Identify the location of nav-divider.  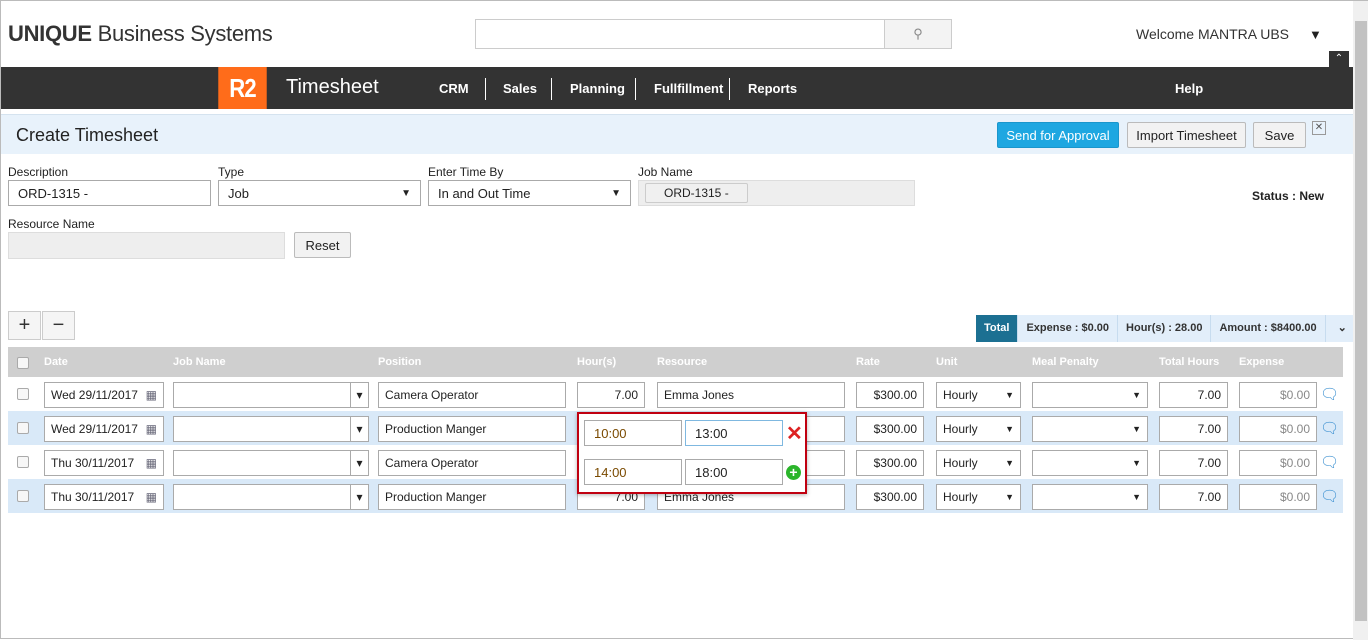
(485, 89).